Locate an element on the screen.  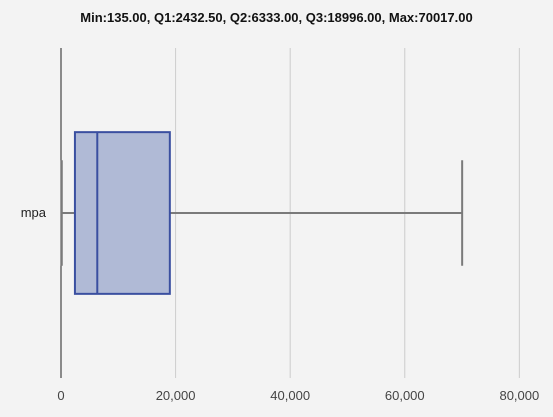
x-tick-label-0: 0 is located at coordinates (60, 395).